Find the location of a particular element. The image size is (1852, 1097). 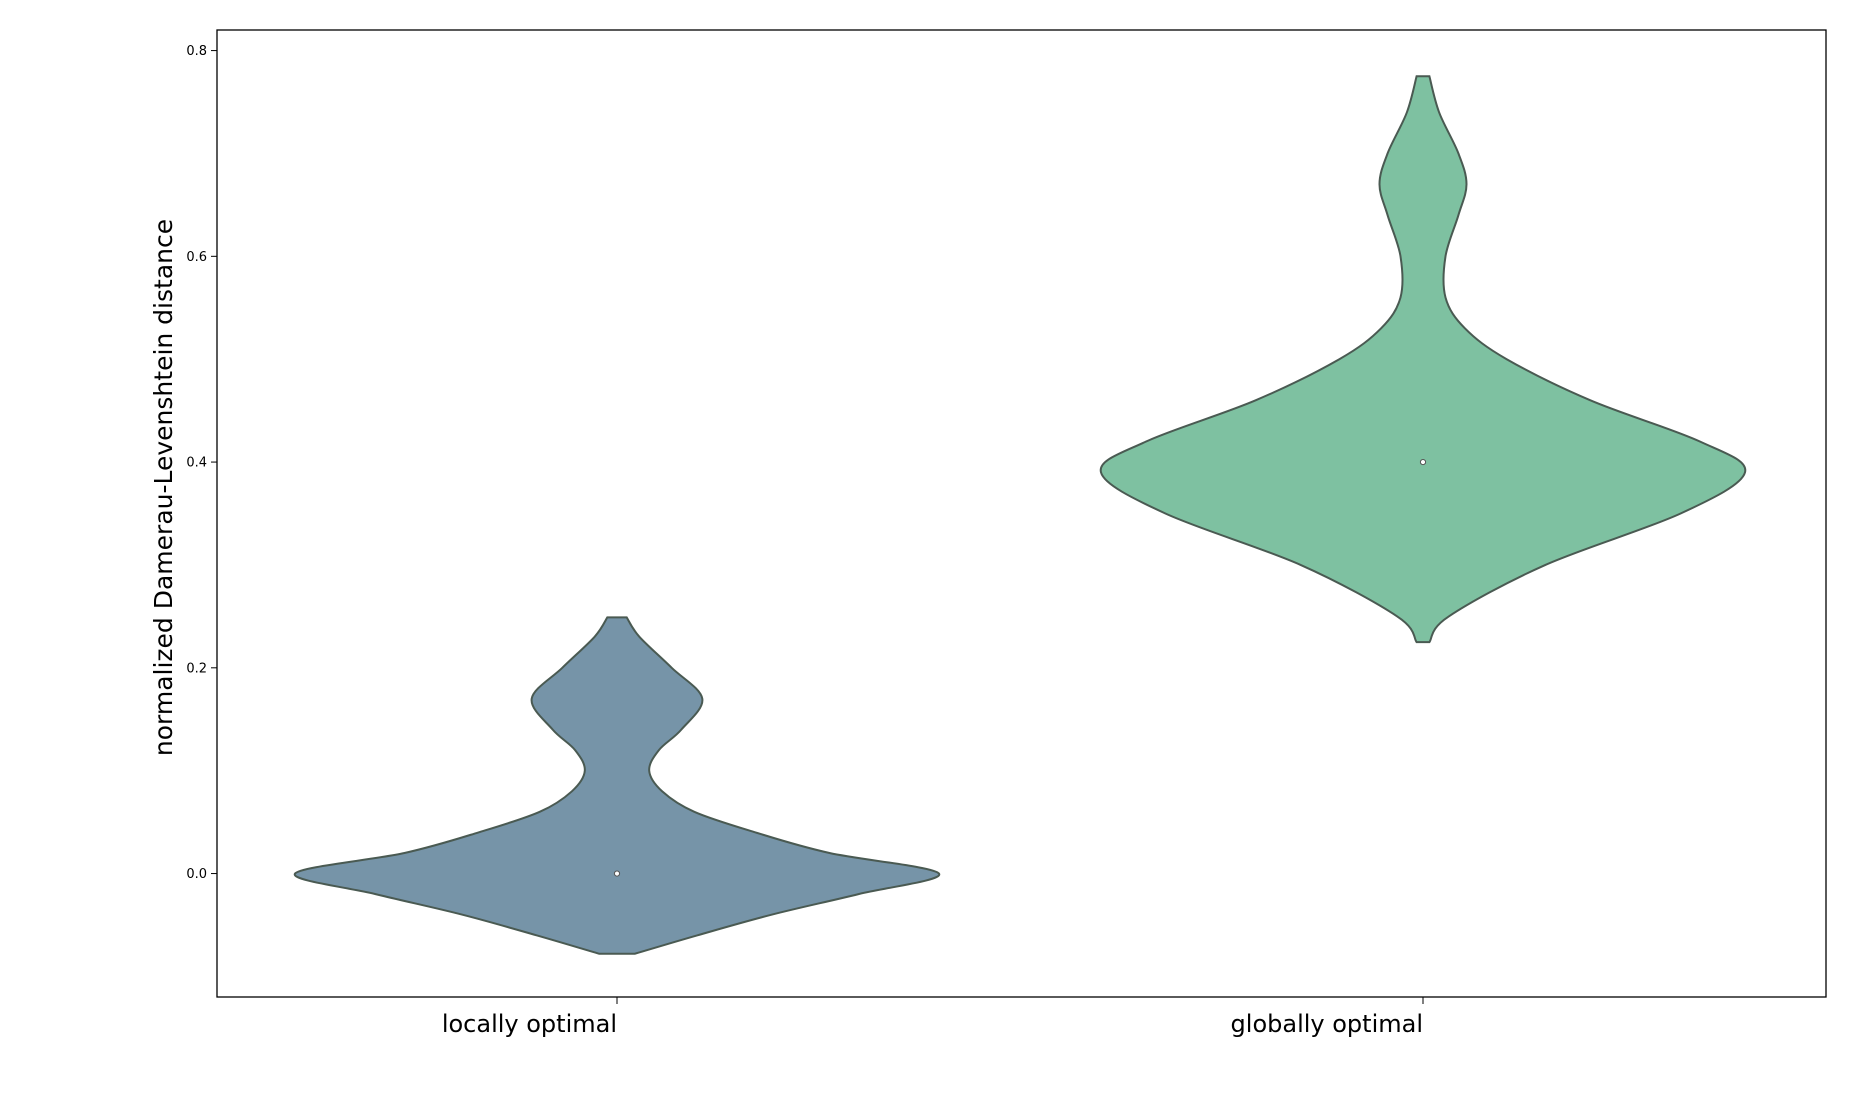

y-axis-ticks: 0.0 0.2 0.4 0.6 0.8 is located at coordinates (201, 463).